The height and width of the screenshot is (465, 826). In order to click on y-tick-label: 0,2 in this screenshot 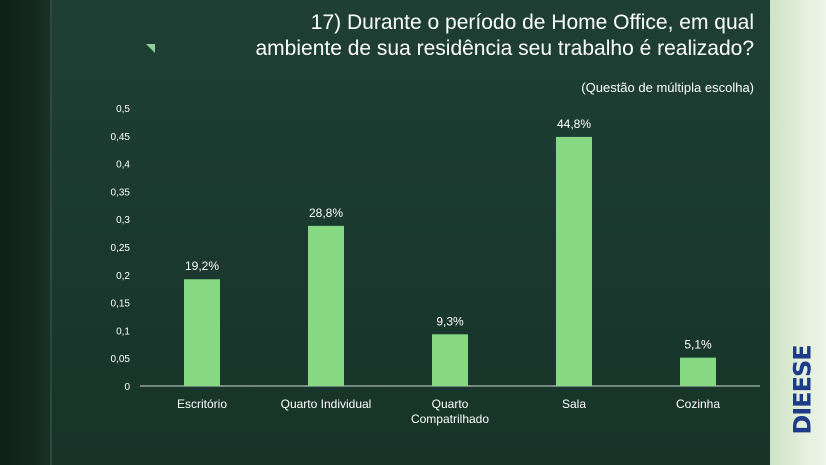, I will do `click(123, 276)`.